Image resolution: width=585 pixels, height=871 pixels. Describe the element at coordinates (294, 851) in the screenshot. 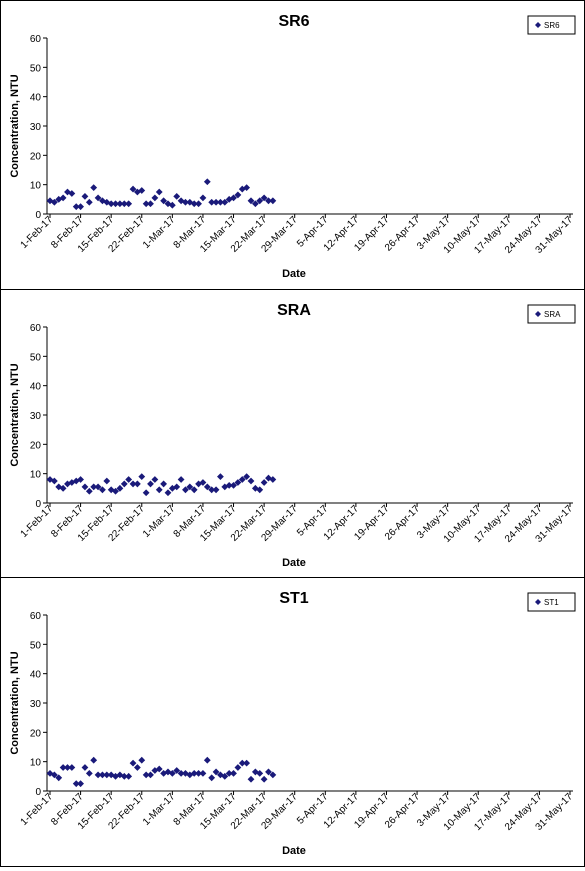

I see `x-axis-title: Date` at that location.